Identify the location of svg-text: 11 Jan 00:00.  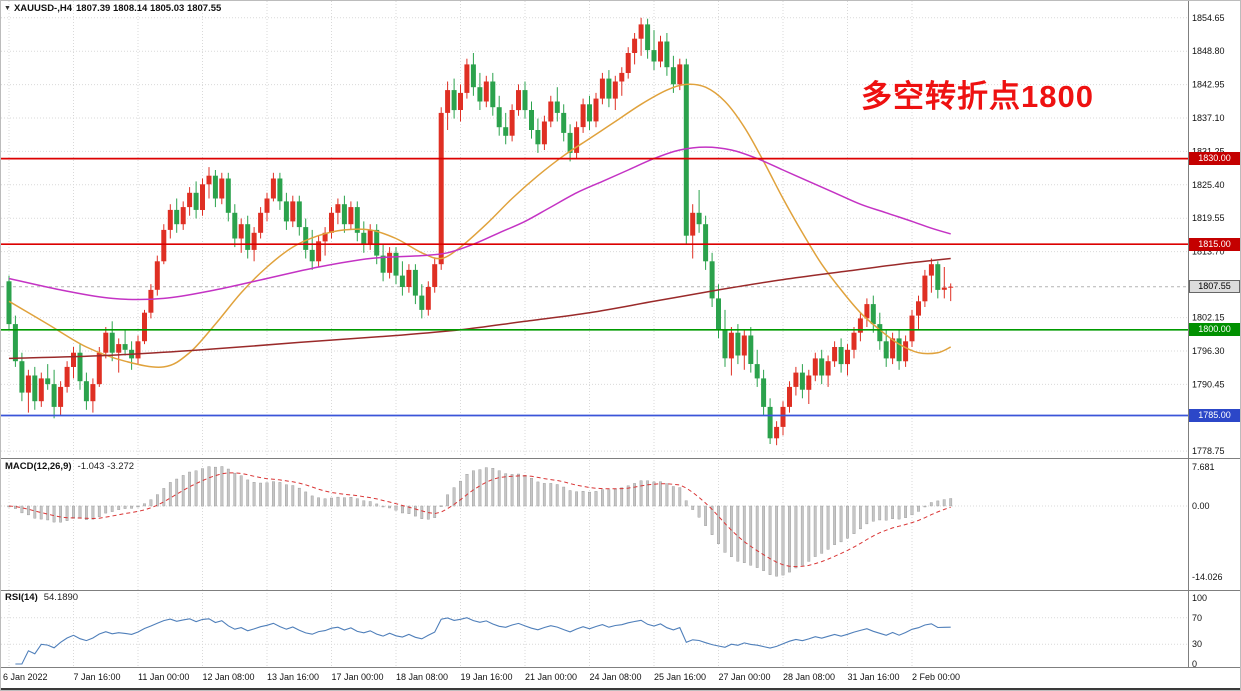
(163, 677).